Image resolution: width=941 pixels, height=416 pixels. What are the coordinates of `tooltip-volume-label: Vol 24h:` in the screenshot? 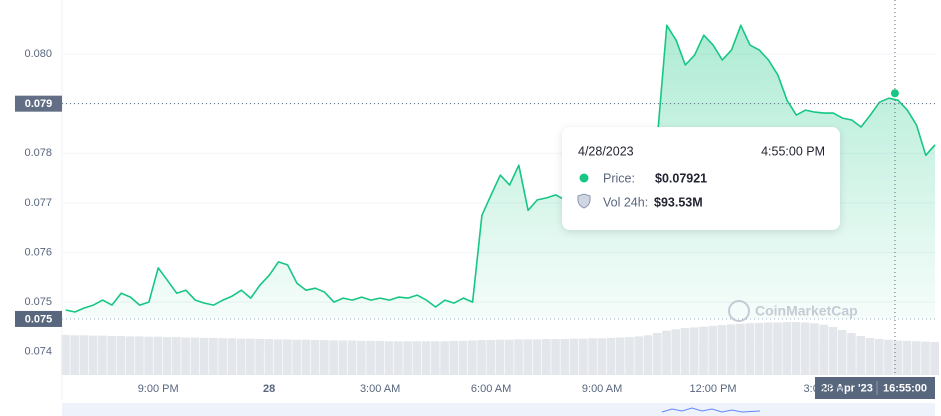 It's located at (625, 202).